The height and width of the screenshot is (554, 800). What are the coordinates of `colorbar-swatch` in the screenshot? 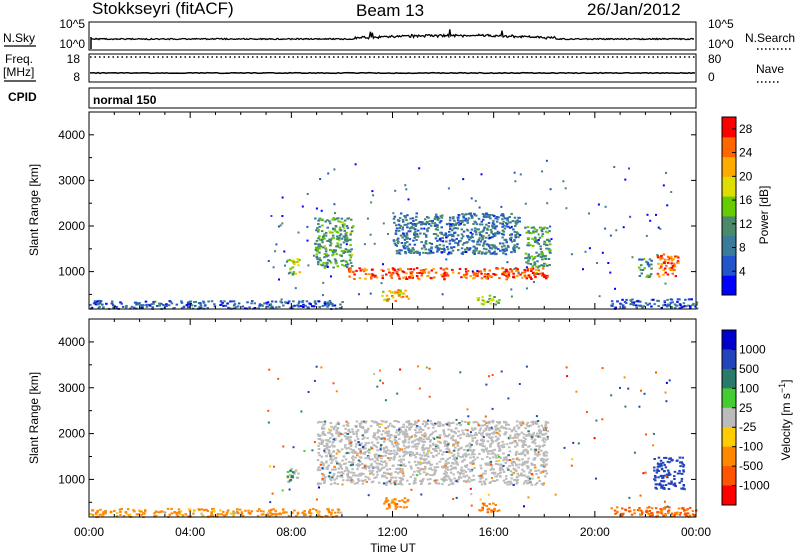 It's located at (729, 285).